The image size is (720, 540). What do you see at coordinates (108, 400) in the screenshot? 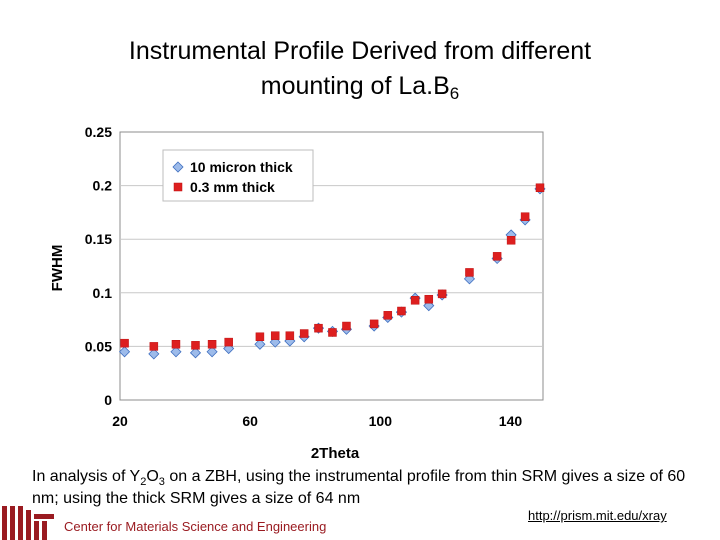
I see `y-tick-label: 0` at bounding box center [108, 400].